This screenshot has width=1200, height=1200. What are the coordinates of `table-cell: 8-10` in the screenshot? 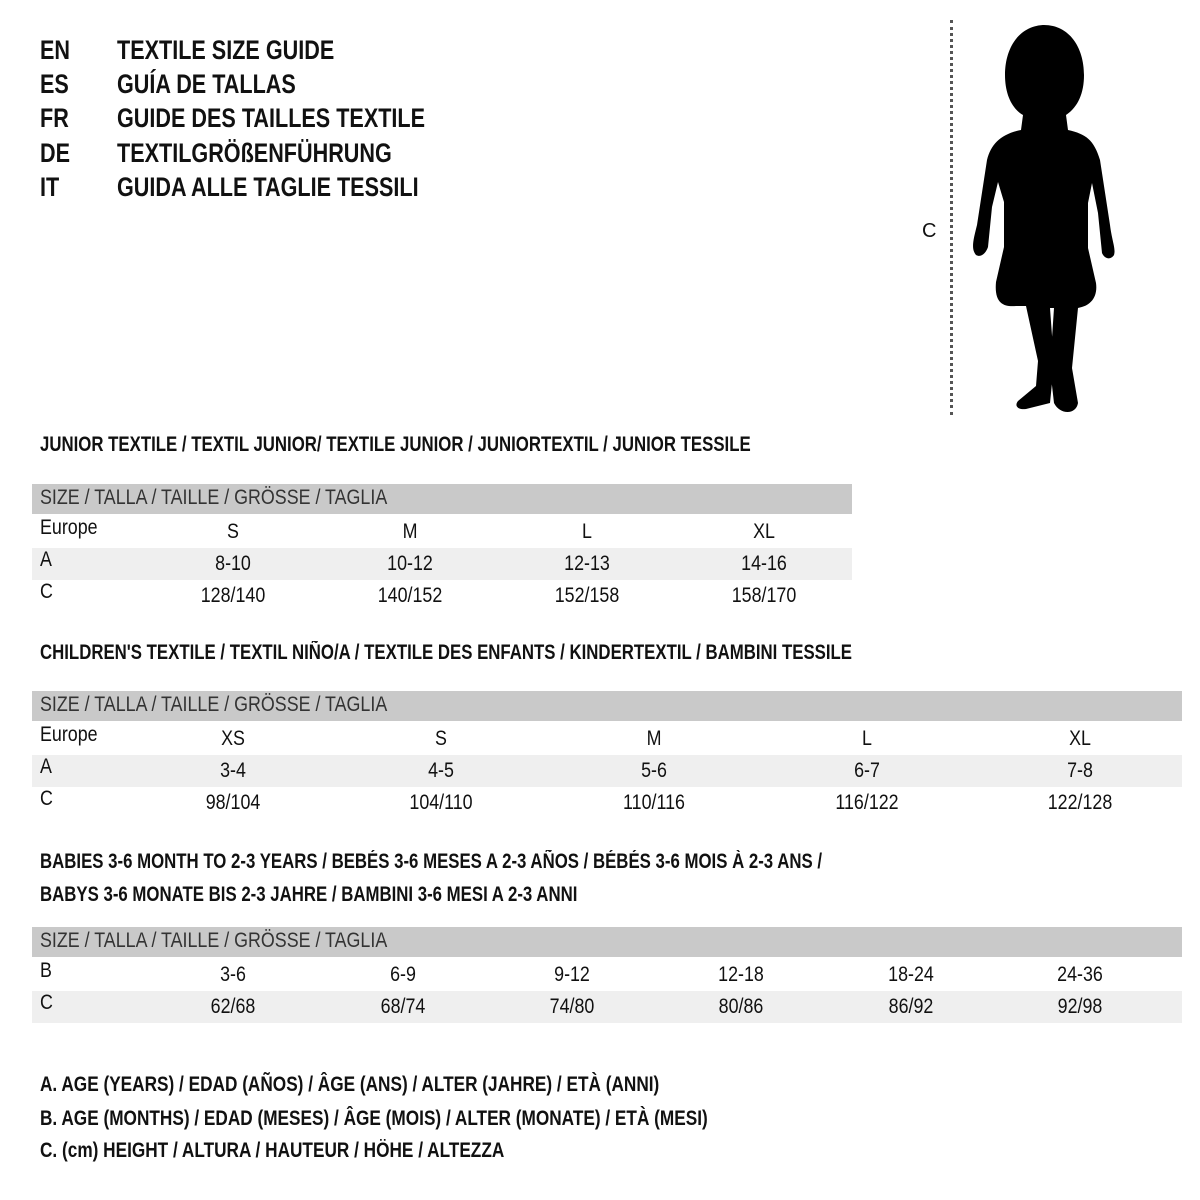 It's located at (233, 563).